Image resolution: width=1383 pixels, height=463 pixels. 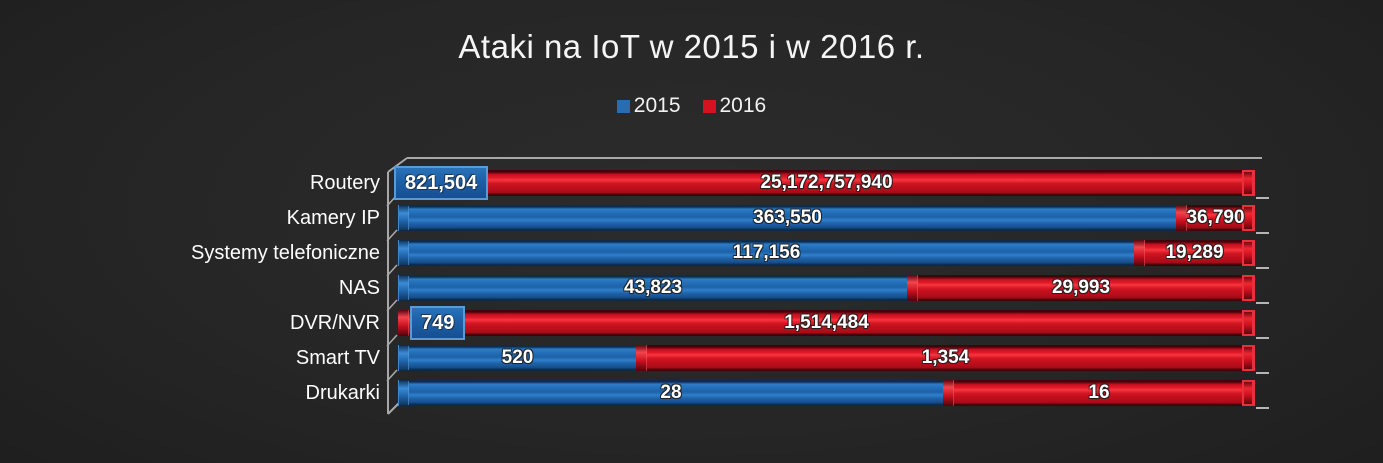 I want to click on legend-label-2015: 2015, so click(x=657, y=105).